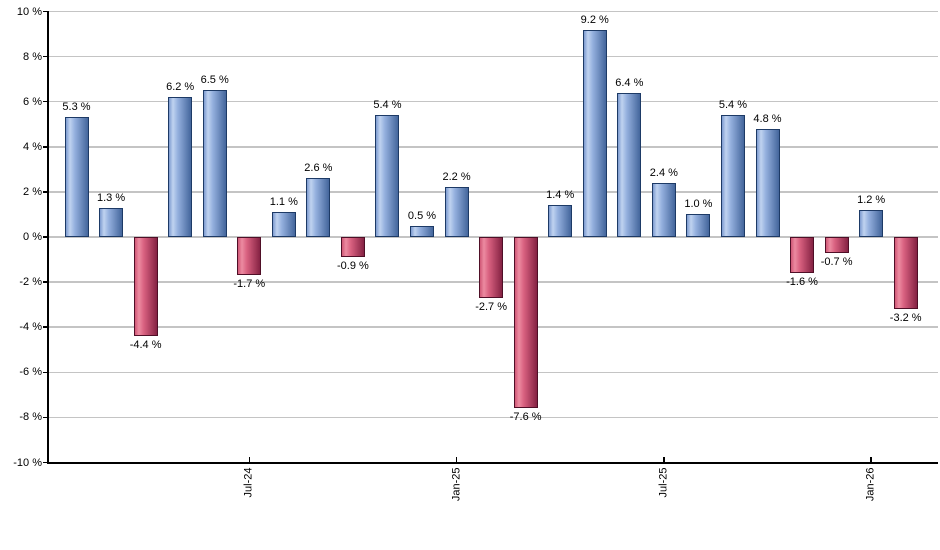 This screenshot has height=550, width=940. Describe the element at coordinates (767, 118) in the screenshot. I see `bar-value-label: 4.8 %` at that location.